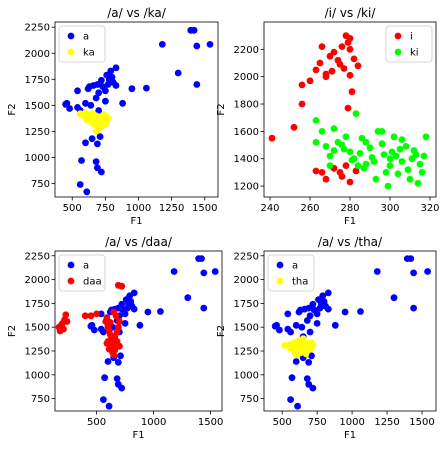  I want to click on x-tick-label: 320, so click(429, 208).